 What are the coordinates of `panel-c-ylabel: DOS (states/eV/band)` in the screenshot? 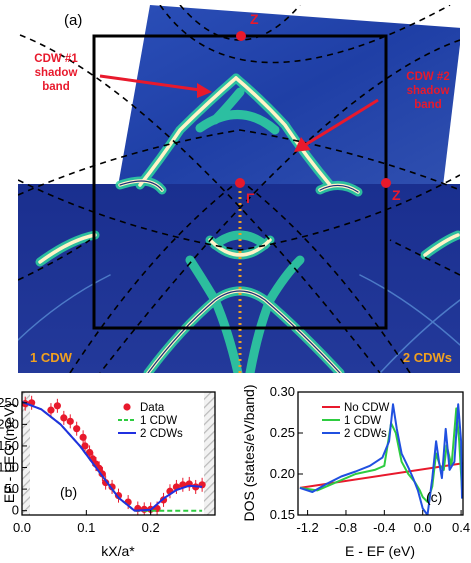 It's located at (249, 453).